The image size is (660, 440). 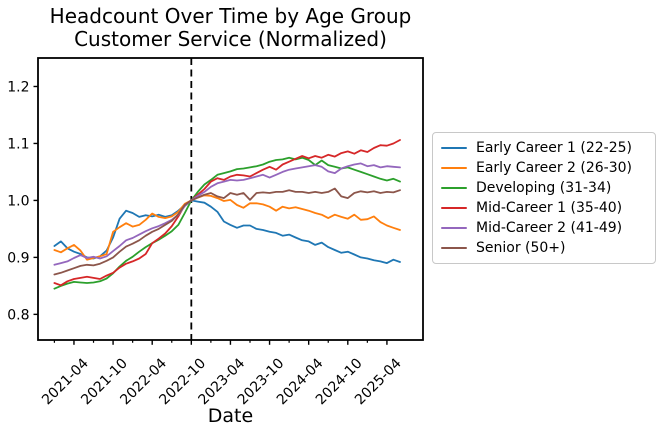 I want to click on legend-label: Early Career 1 (22-25), so click(x=554, y=148).